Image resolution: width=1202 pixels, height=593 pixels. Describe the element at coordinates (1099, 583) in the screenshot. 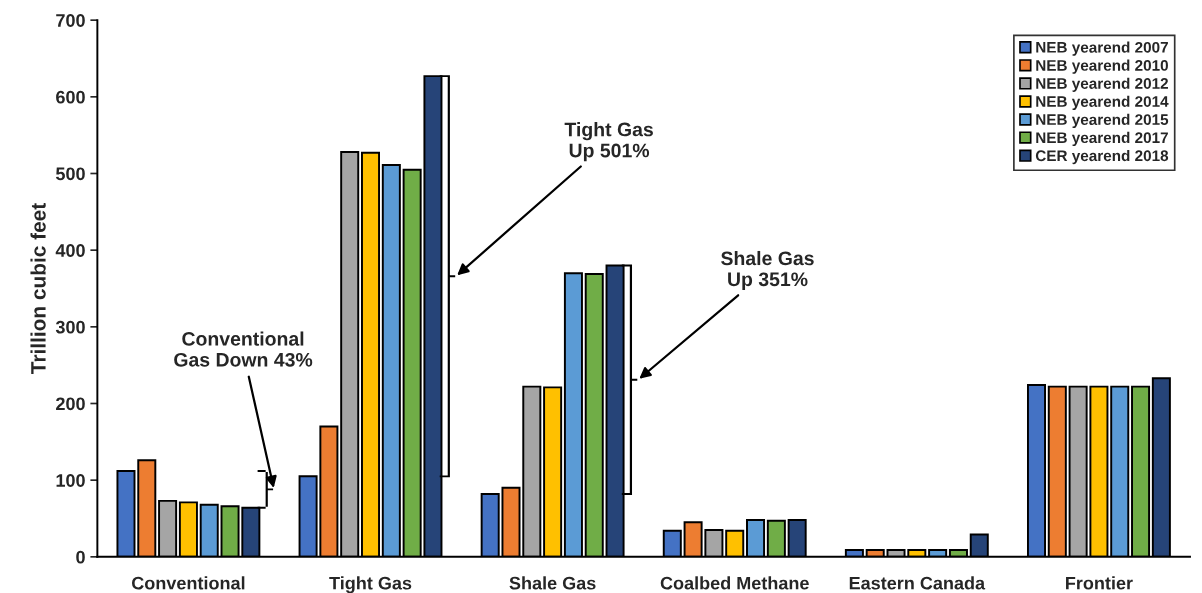

I see `x-tick-label: Frontier` at that location.